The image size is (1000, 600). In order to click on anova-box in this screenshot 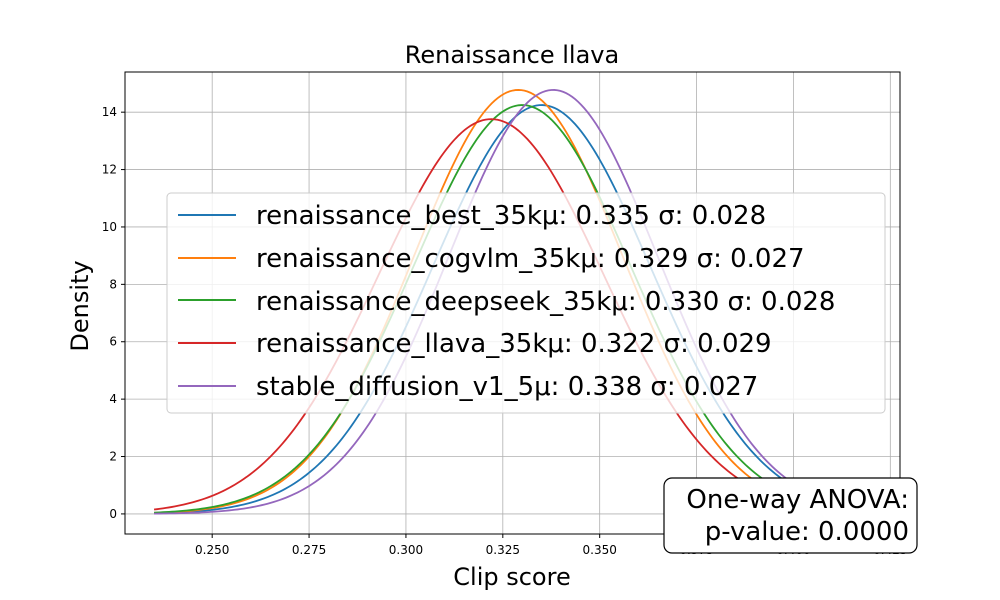, I will do `click(790, 515)`.